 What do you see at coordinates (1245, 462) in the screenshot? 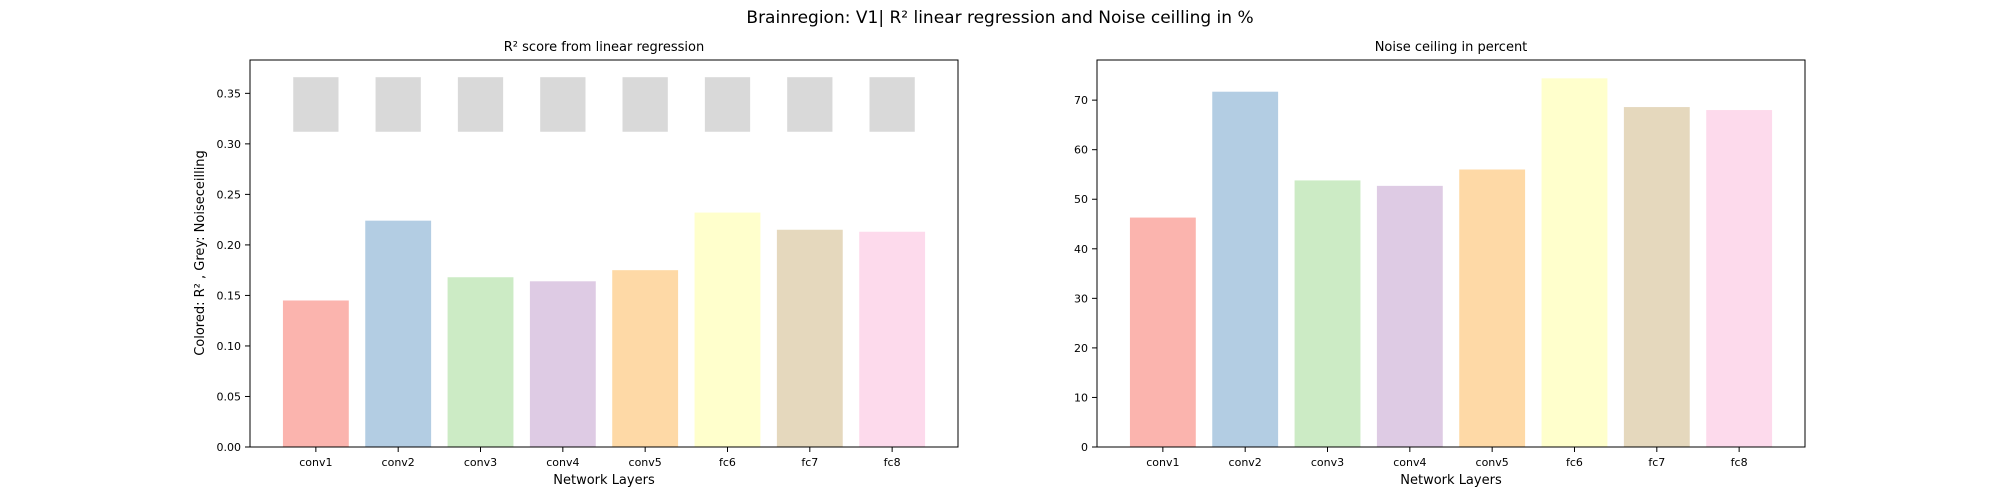
I see `noise-ceiling-x-tick-label: conv2` at bounding box center [1245, 462].